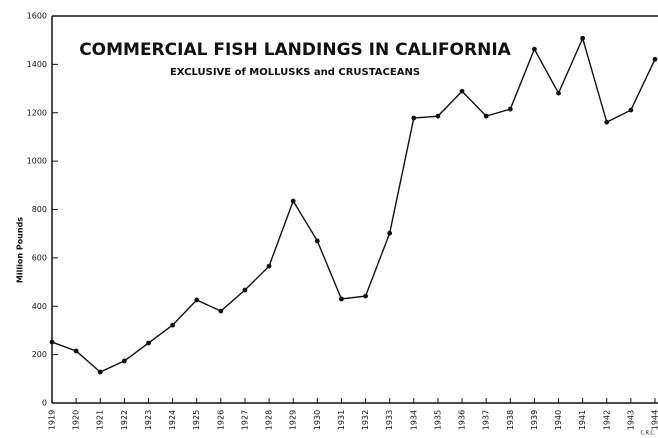 The image size is (658, 438). Describe the element at coordinates (647, 434) in the screenshot. I see `annotation: C.R.C.` at that location.